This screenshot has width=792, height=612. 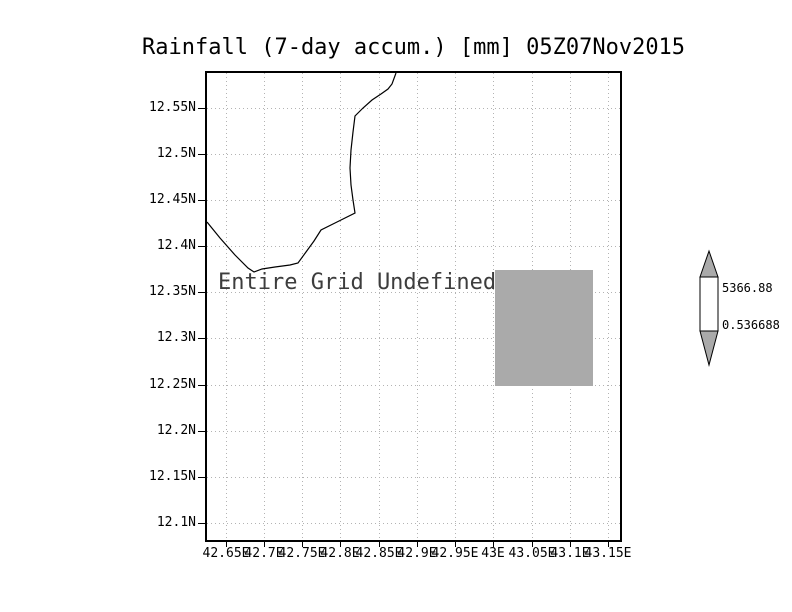 What do you see at coordinates (302, 553) in the screenshot?
I see `x-axis-tick-label: 42.75E` at bounding box center [302, 553].